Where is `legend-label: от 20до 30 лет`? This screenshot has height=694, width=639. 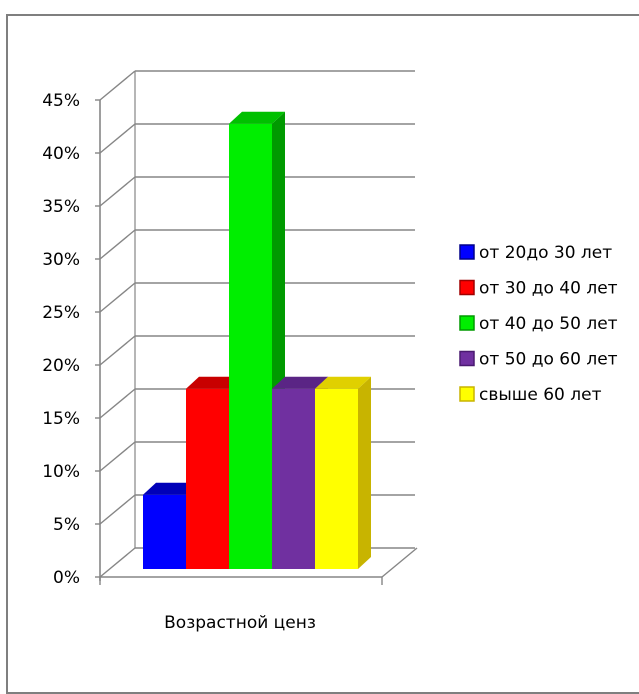
legend-label: от 20до 30 лет is located at coordinates (545, 253).